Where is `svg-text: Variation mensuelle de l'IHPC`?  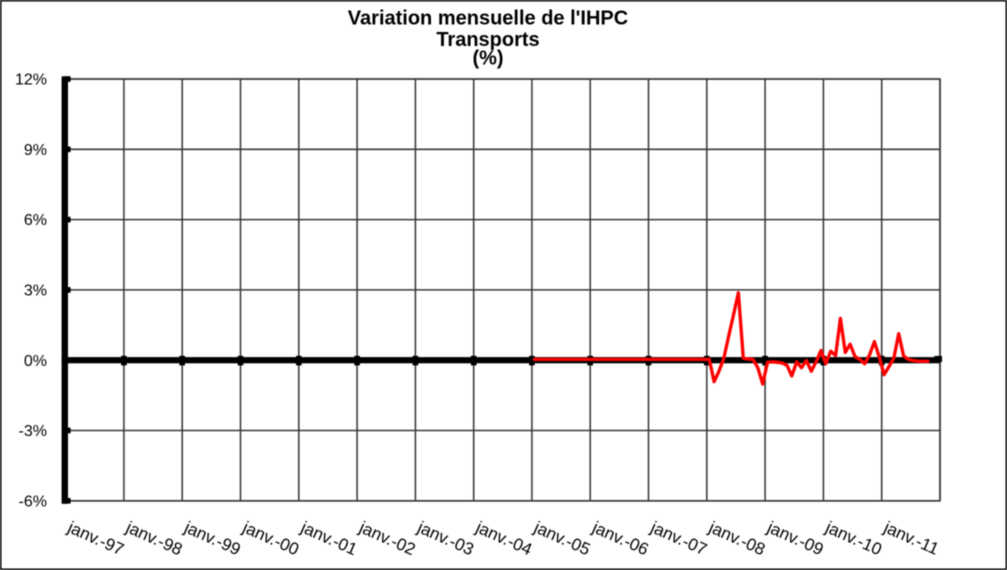
svg-text: Variation mensuelle de l'IHPC is located at coordinates (488, 19).